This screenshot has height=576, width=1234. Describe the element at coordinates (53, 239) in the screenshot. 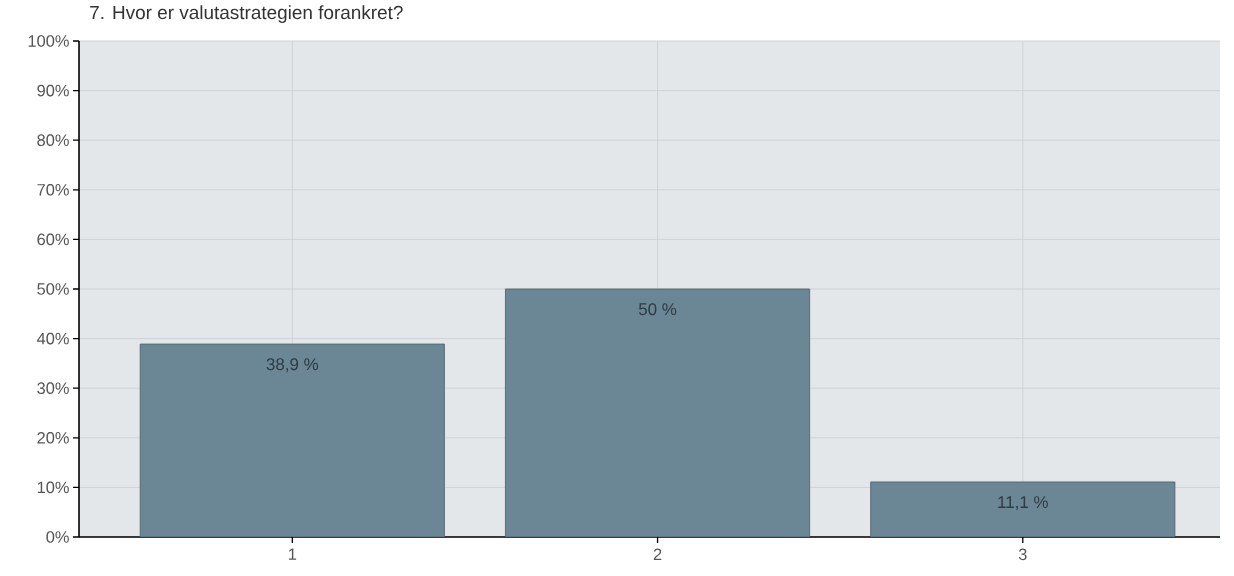

I see `y-tick-label: 60%` at that location.